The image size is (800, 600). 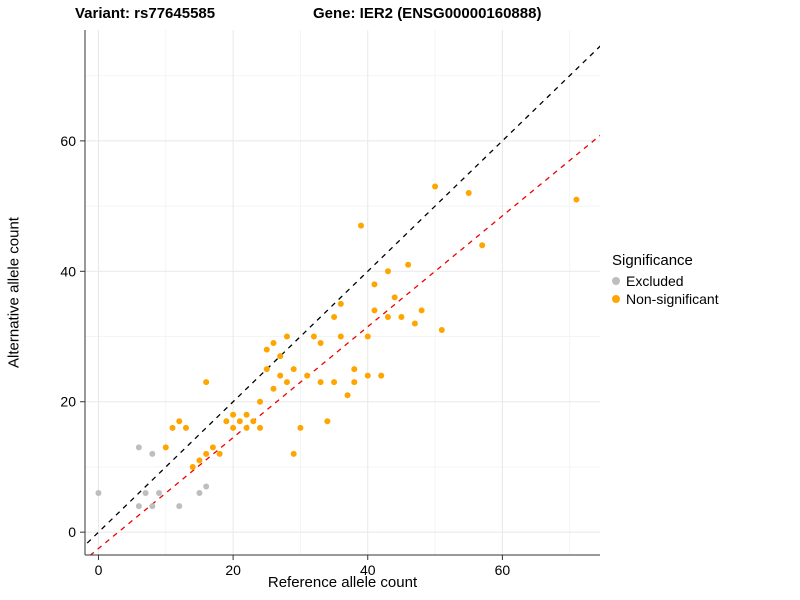 I want to click on variant-title: Variant: rs77645585, so click(x=145, y=13).